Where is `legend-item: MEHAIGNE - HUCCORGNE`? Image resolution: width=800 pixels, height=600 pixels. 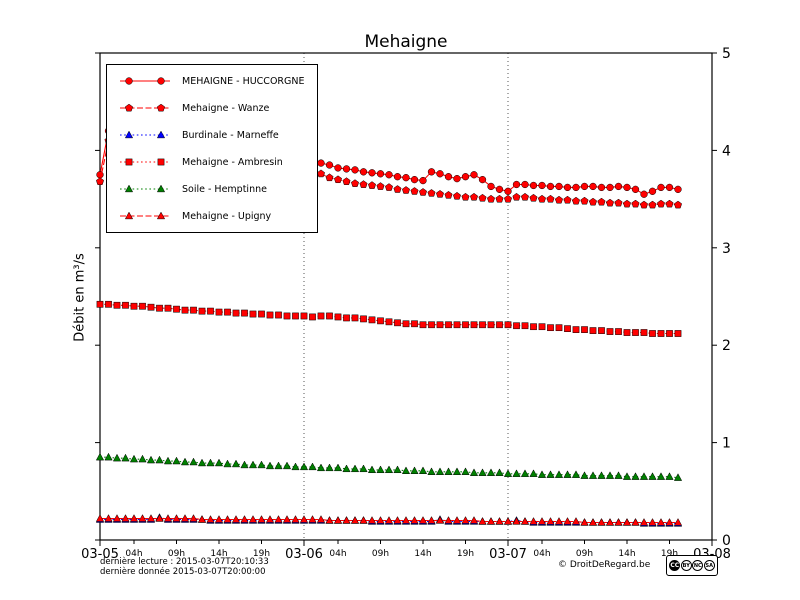
legend-item: MEHAIGNE - HUCCORGNE is located at coordinates (211, 81).